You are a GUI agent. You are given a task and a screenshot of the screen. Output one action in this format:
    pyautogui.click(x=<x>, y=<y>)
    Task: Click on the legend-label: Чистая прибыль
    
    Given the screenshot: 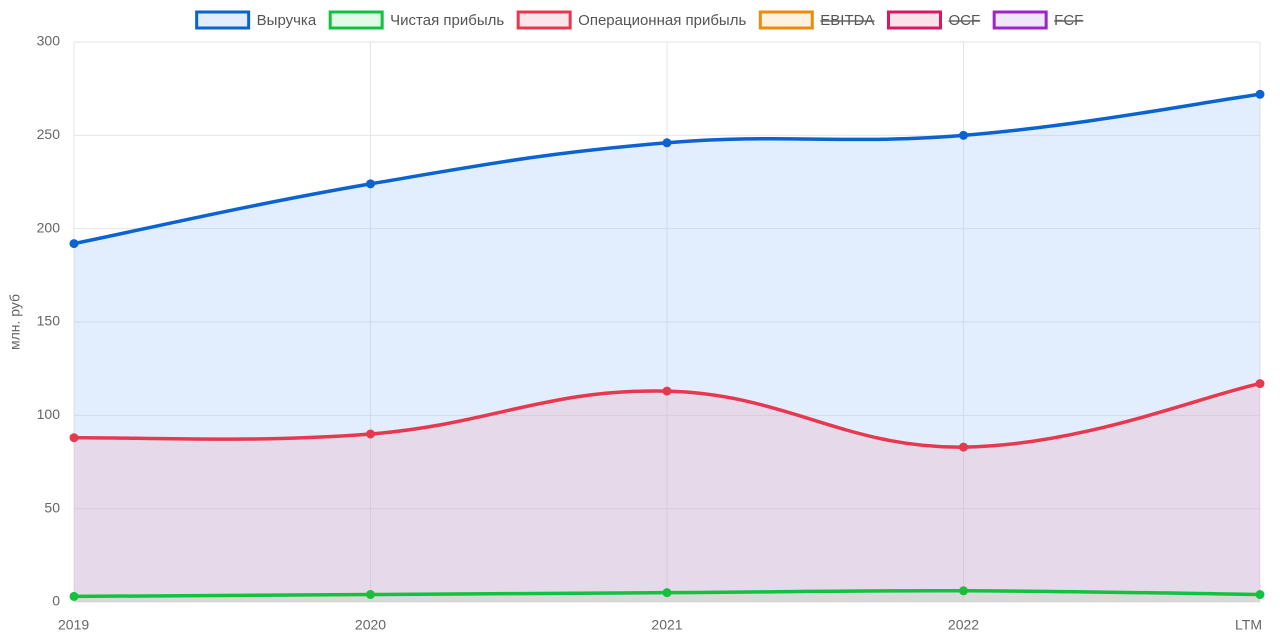 What is the action you would take?
    pyautogui.click(x=447, y=20)
    